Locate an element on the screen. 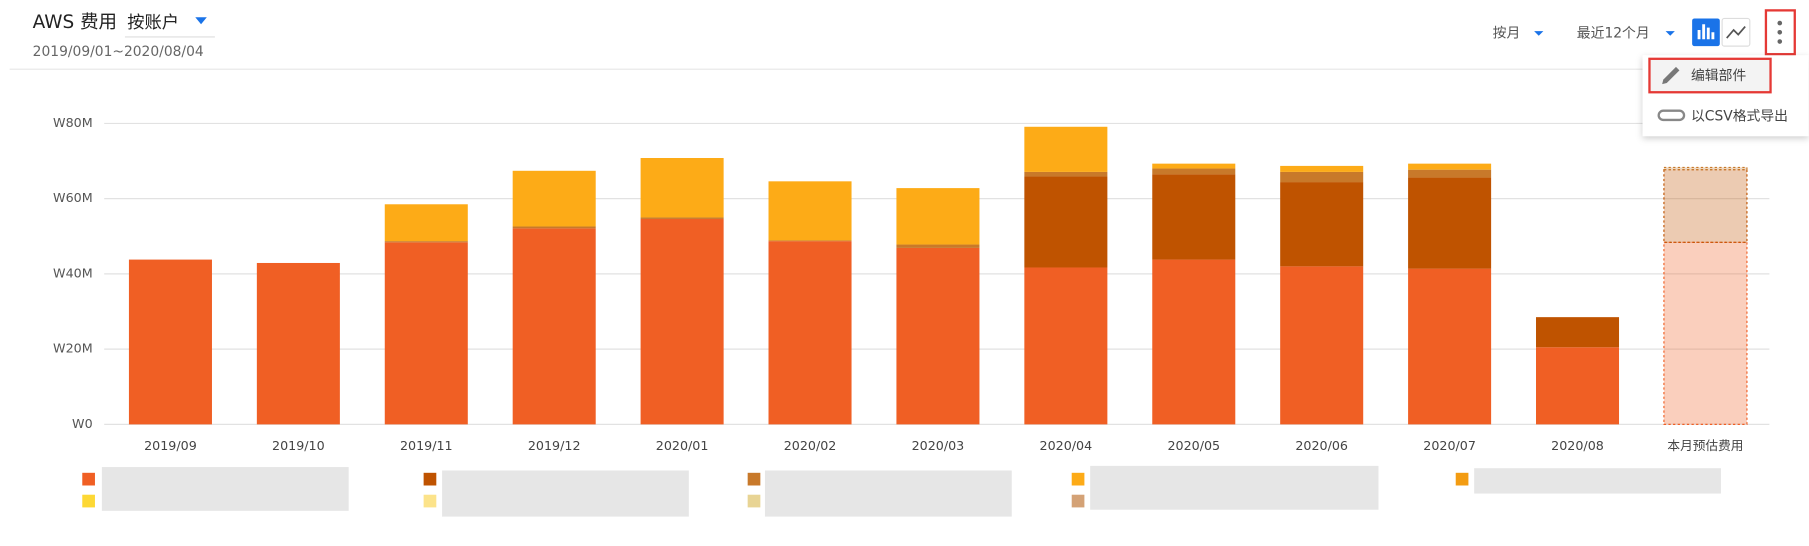  more-button is located at coordinates (1780, 32).